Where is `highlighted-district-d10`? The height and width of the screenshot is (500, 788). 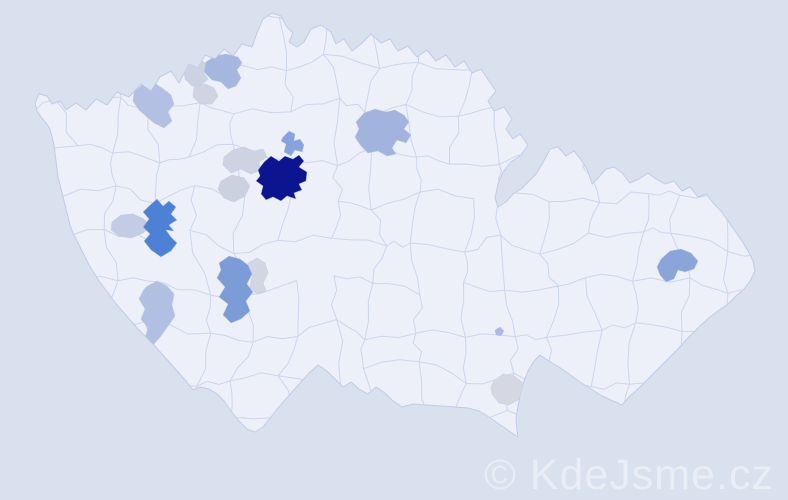
highlighted-district-d10 is located at coordinates (160, 228).